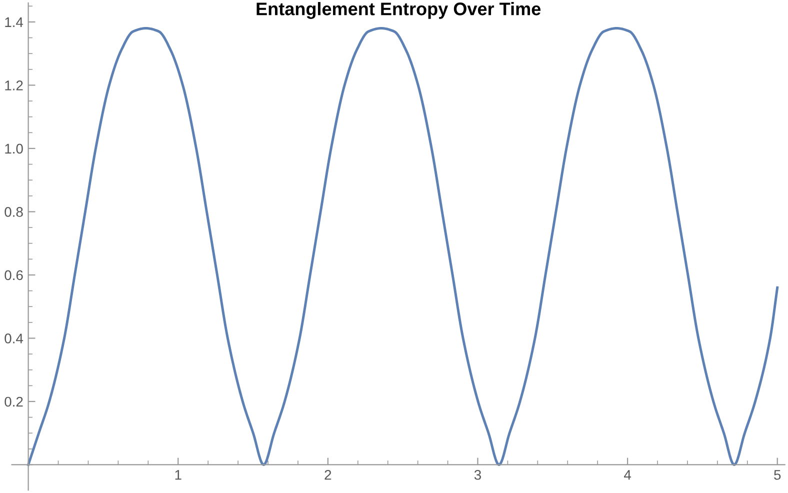 This screenshot has height=493, width=788. What do you see at coordinates (14, 149) in the screenshot?
I see `y-tick-label: 1.0` at bounding box center [14, 149].